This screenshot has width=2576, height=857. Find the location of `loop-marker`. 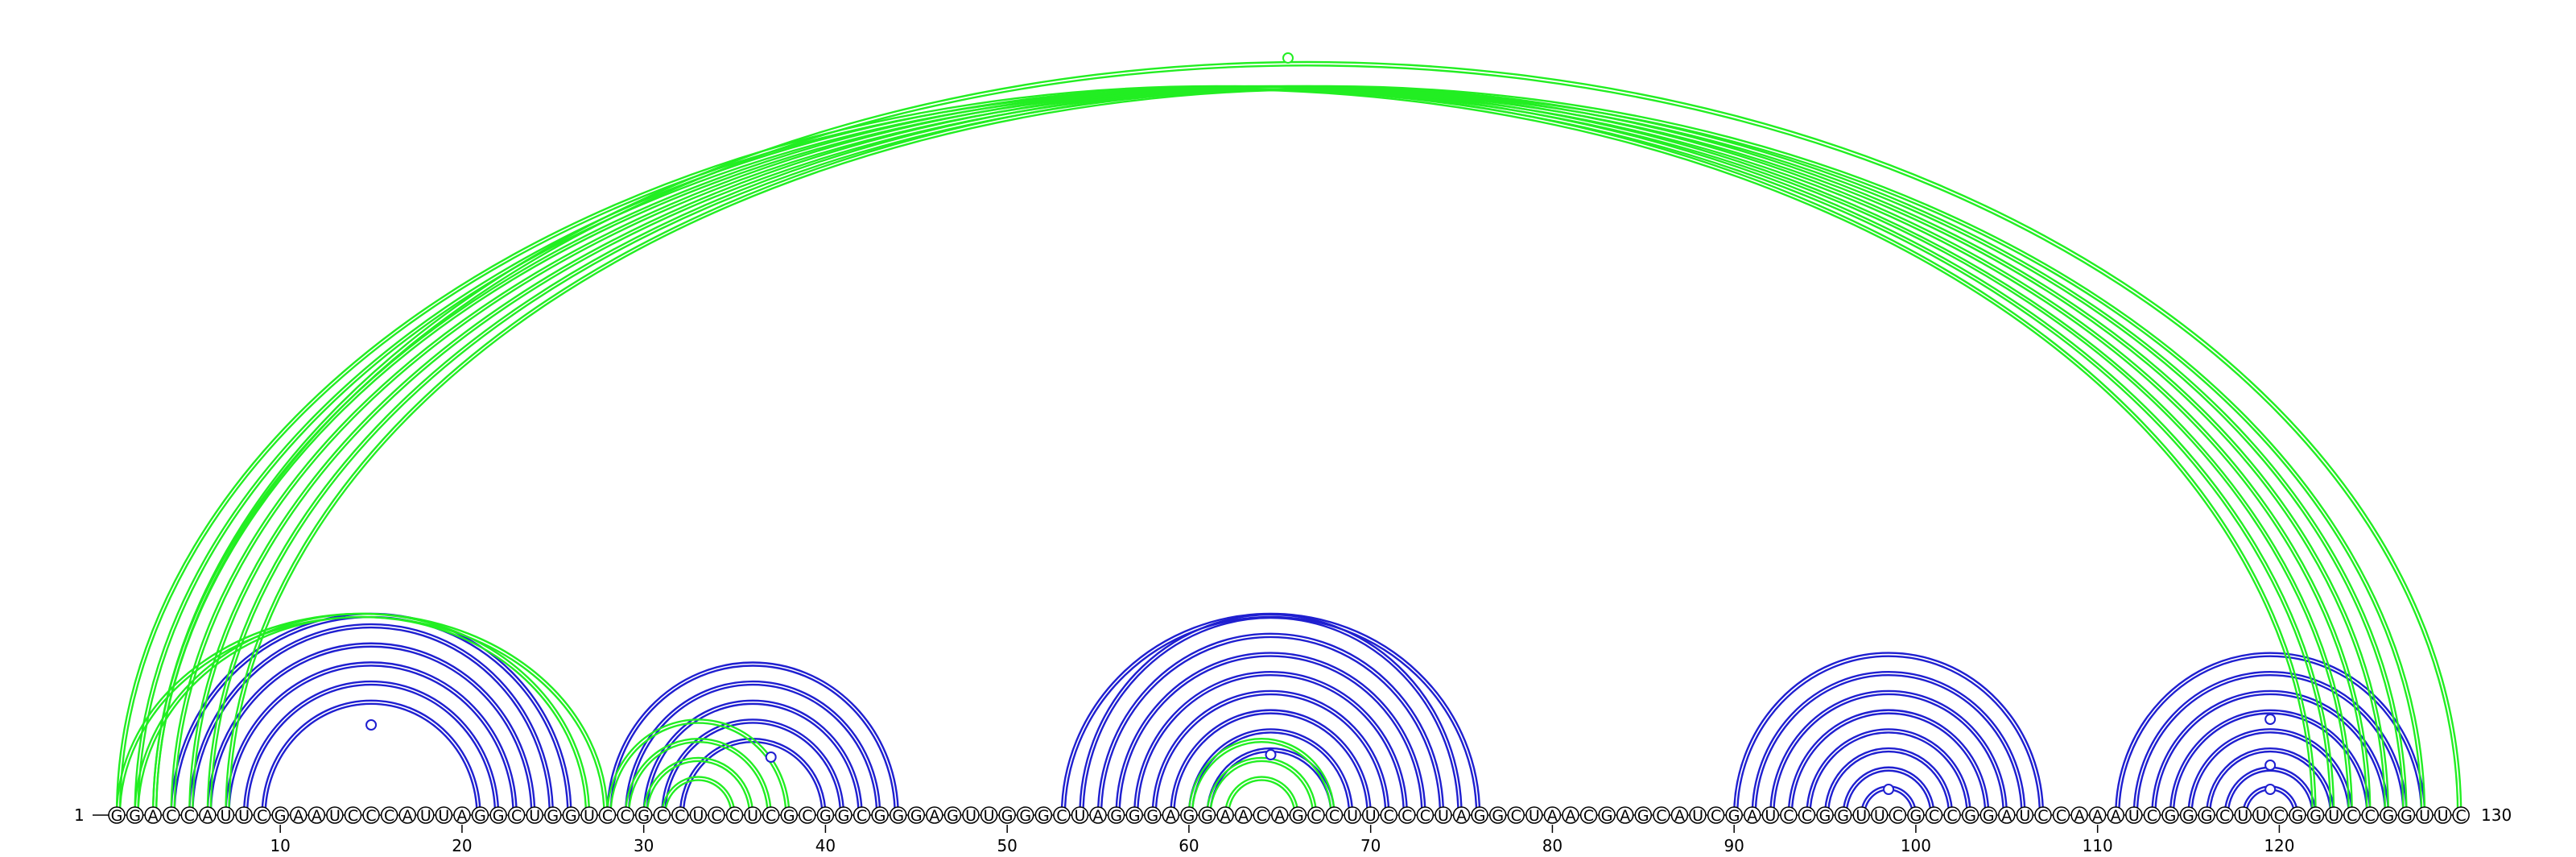

loop-marker is located at coordinates (2270, 789).